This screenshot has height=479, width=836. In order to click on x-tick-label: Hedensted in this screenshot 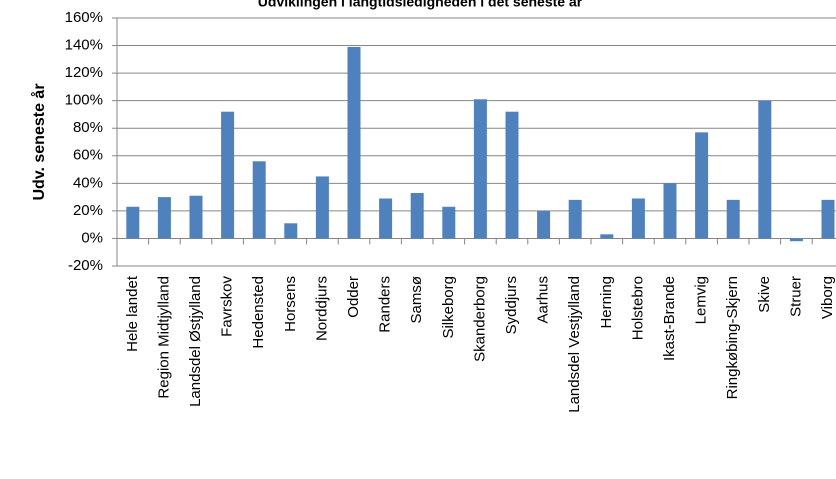, I will do `click(258, 312)`.